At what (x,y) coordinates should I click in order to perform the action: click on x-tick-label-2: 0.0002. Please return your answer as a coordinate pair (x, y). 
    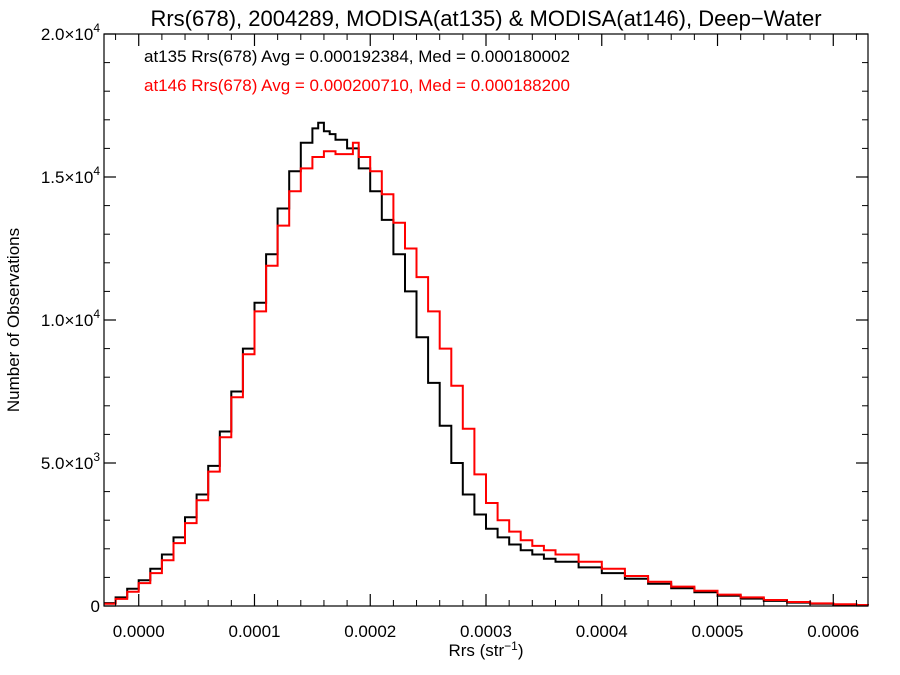
    Looking at the image, I should click on (370, 631).